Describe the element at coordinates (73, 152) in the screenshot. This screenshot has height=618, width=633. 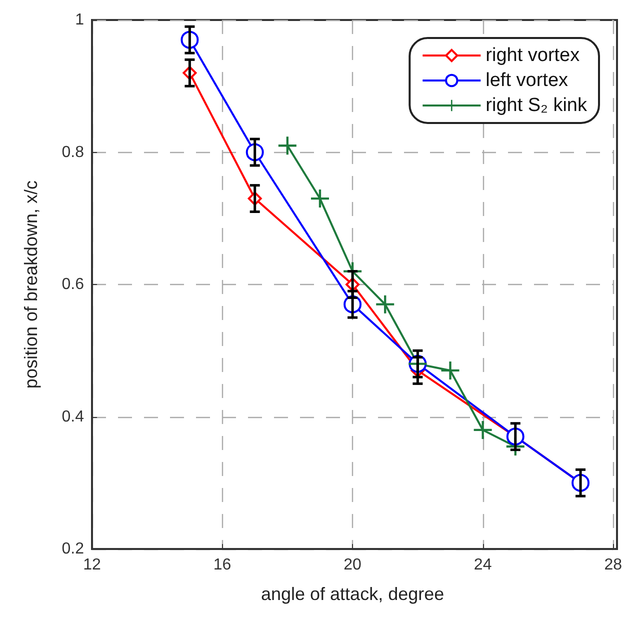
I see `y-tick-label: 0.8` at that location.